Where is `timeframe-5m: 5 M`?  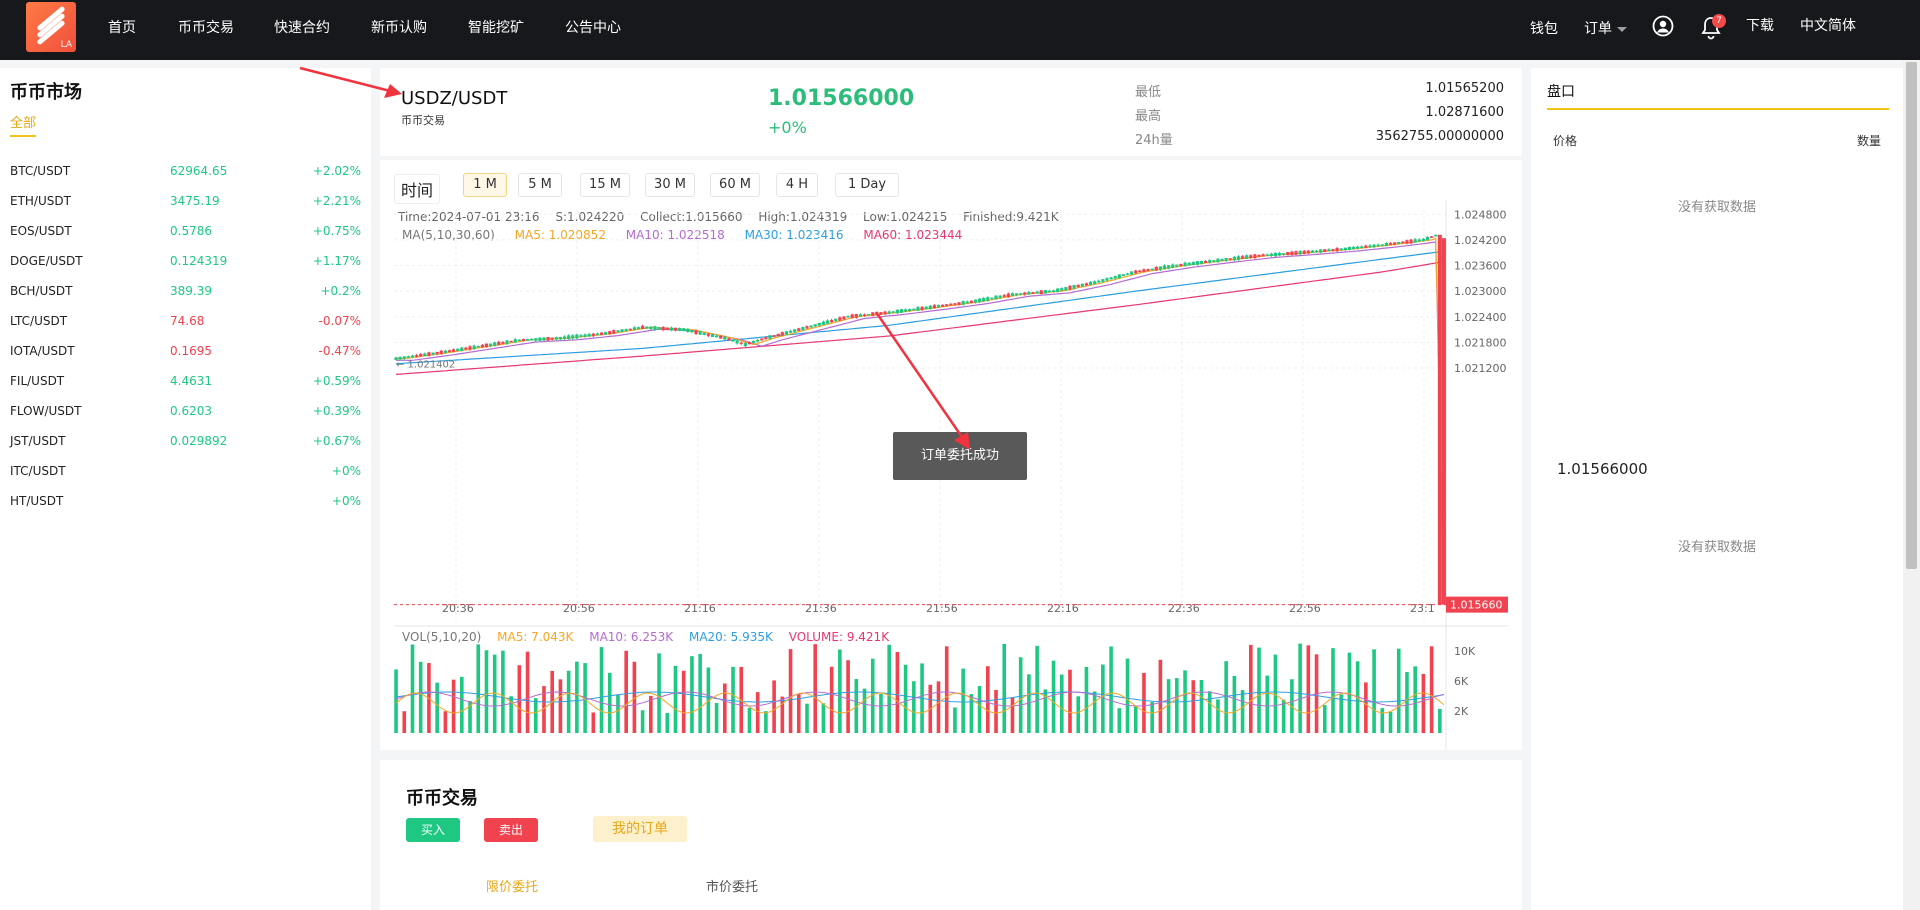
timeframe-5m: 5 M is located at coordinates (540, 185).